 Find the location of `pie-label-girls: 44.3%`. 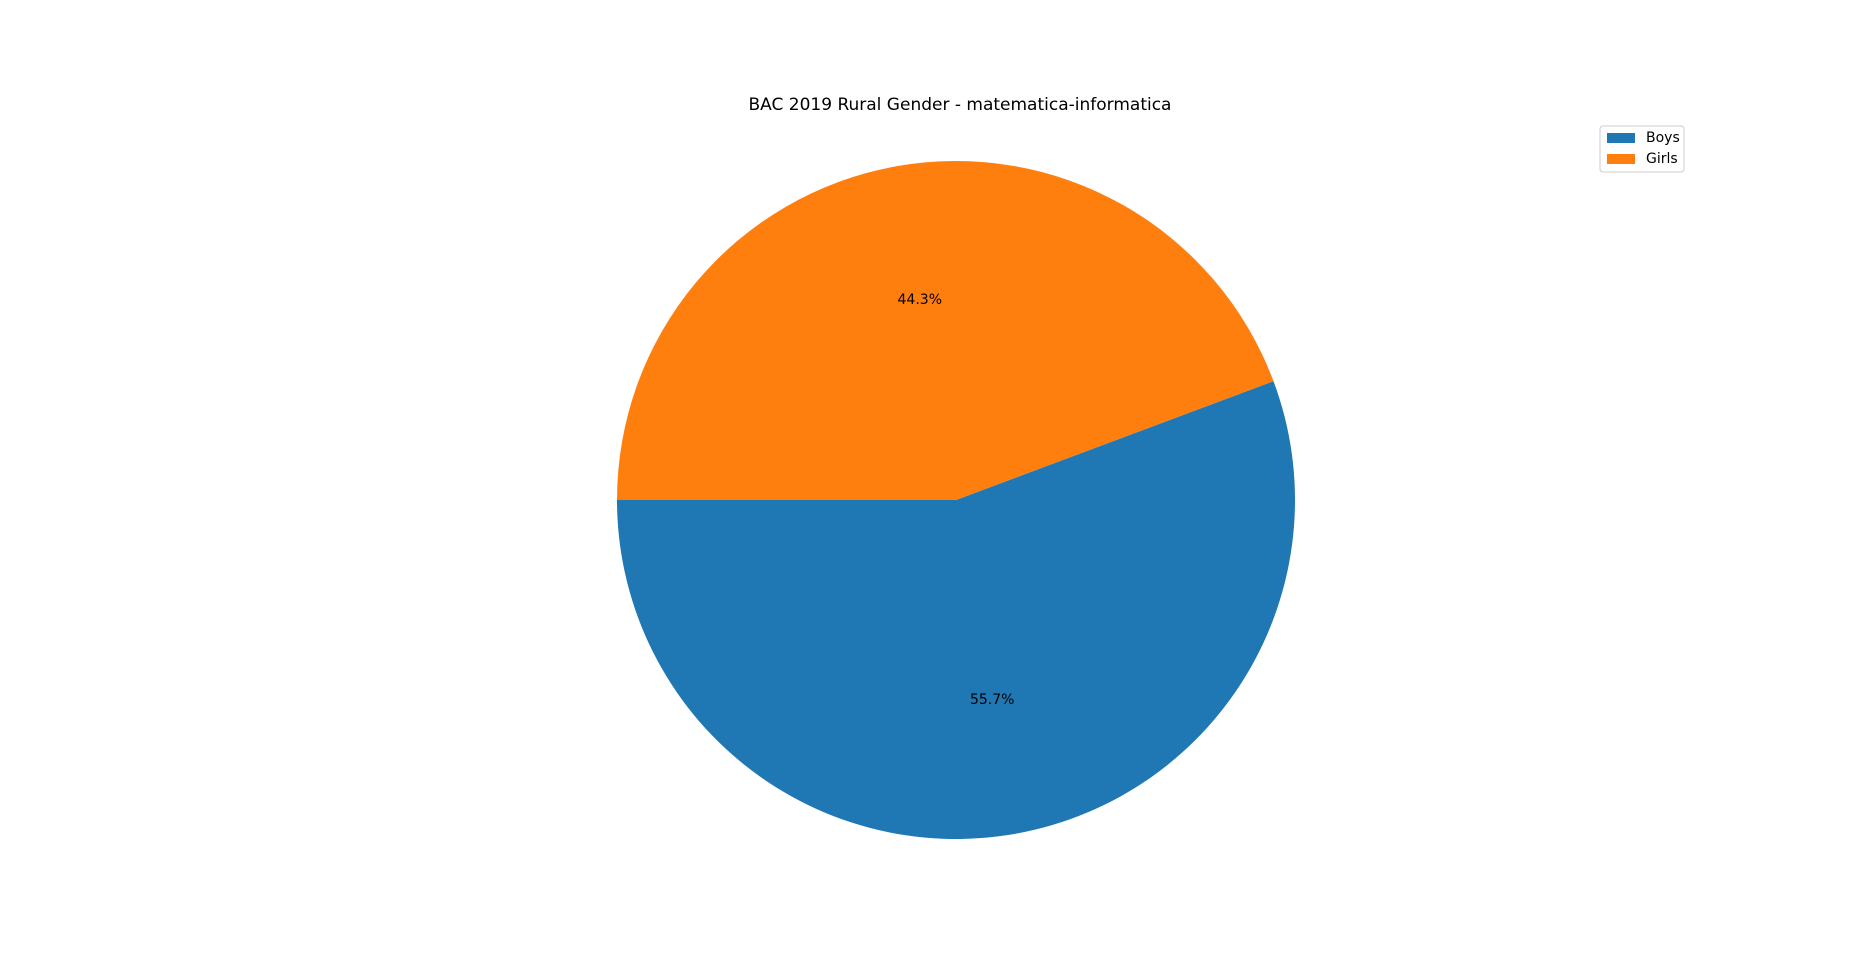

pie-label-girls: 44.3% is located at coordinates (920, 300).